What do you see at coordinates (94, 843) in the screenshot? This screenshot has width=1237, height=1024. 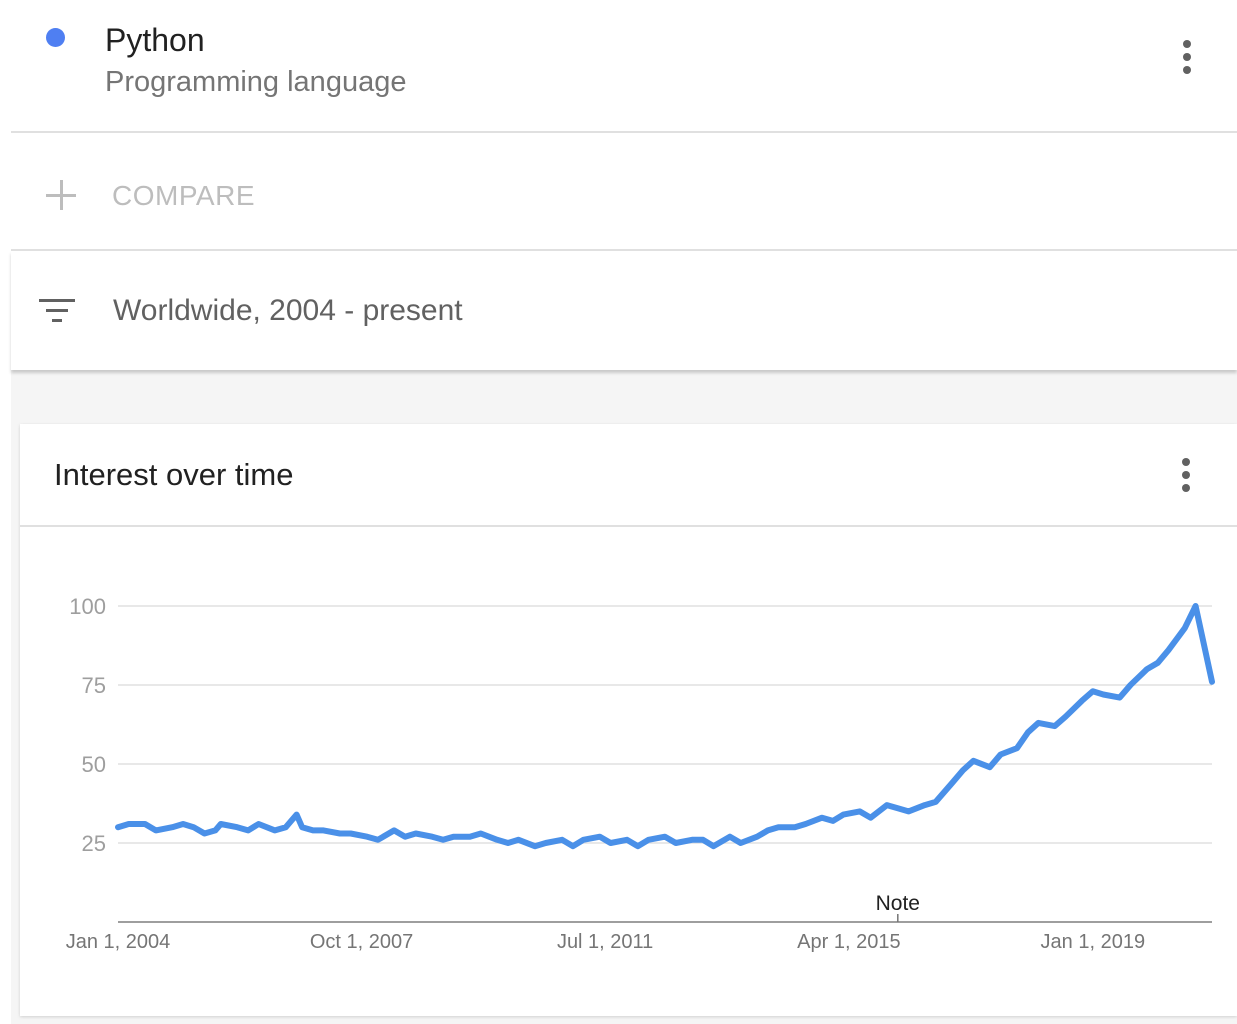 I see `y-tick-label: 25` at bounding box center [94, 843].